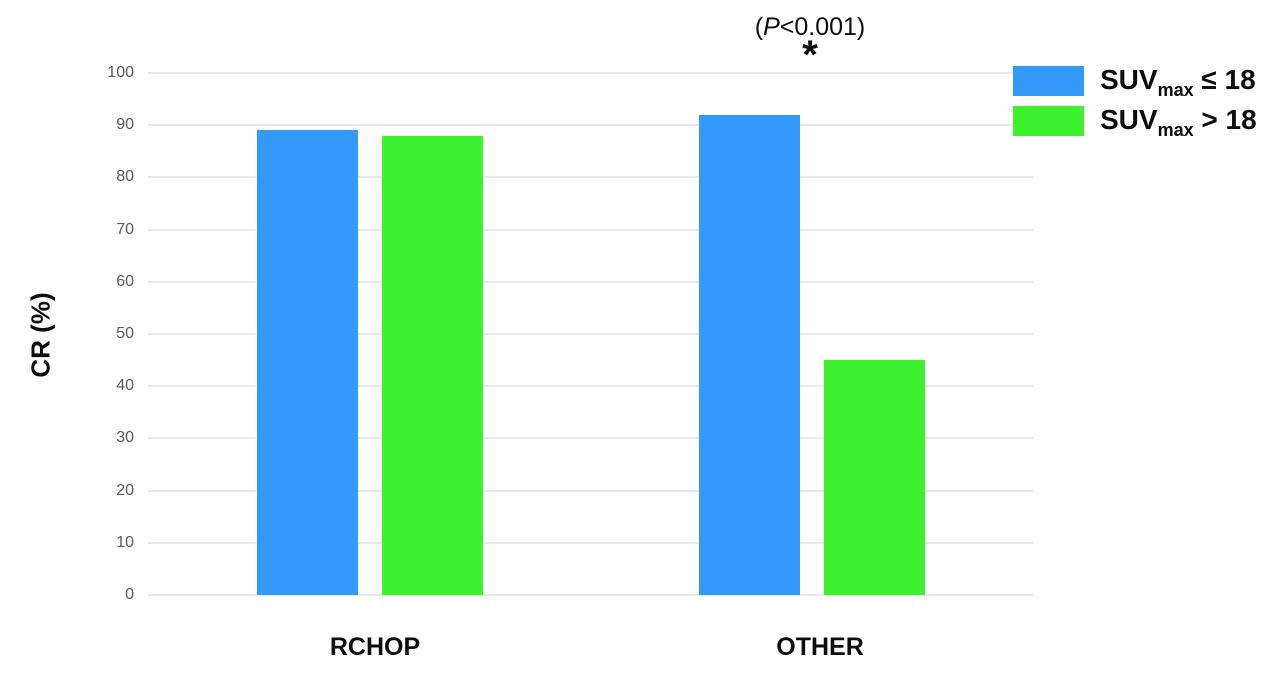 This screenshot has height=683, width=1280. Describe the element at coordinates (1178, 81) in the screenshot. I see `legend-label-0: SUVmax ≤ 18` at that location.